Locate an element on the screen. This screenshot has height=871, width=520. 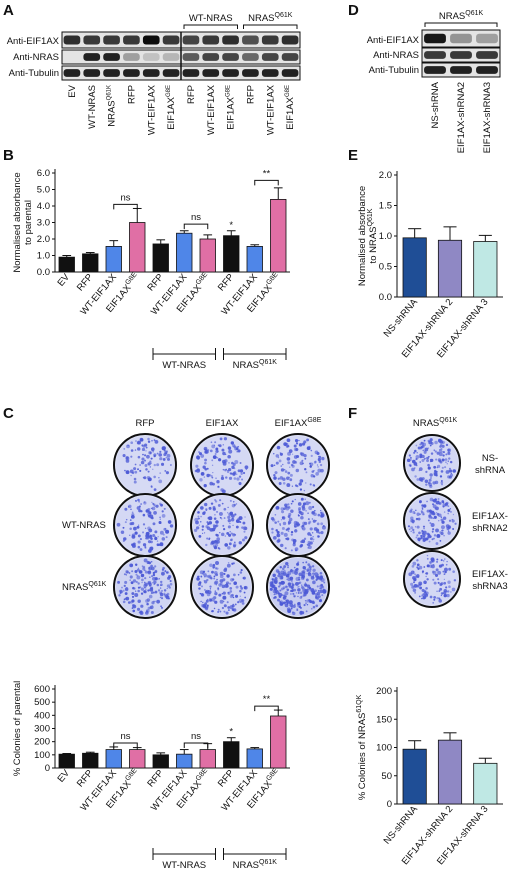
blot-group-bracket is located at coordinates (210, 26).